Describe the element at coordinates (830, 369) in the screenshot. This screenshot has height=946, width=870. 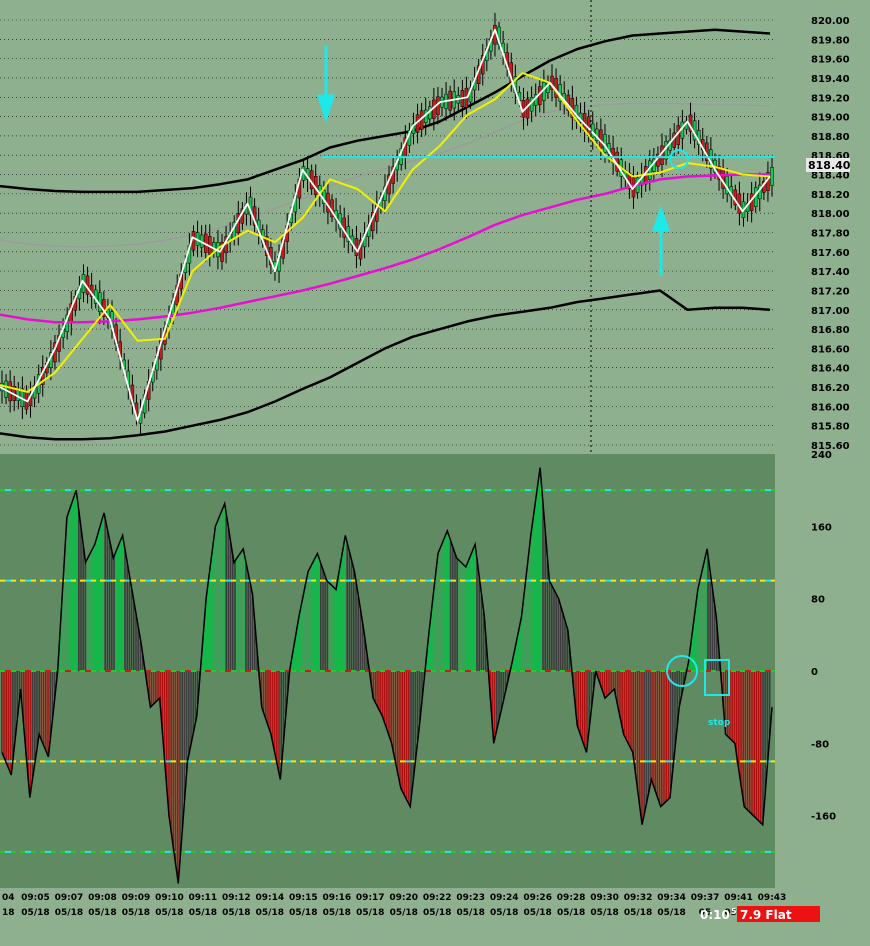
I see `price-tick-label: 816.40` at that location.